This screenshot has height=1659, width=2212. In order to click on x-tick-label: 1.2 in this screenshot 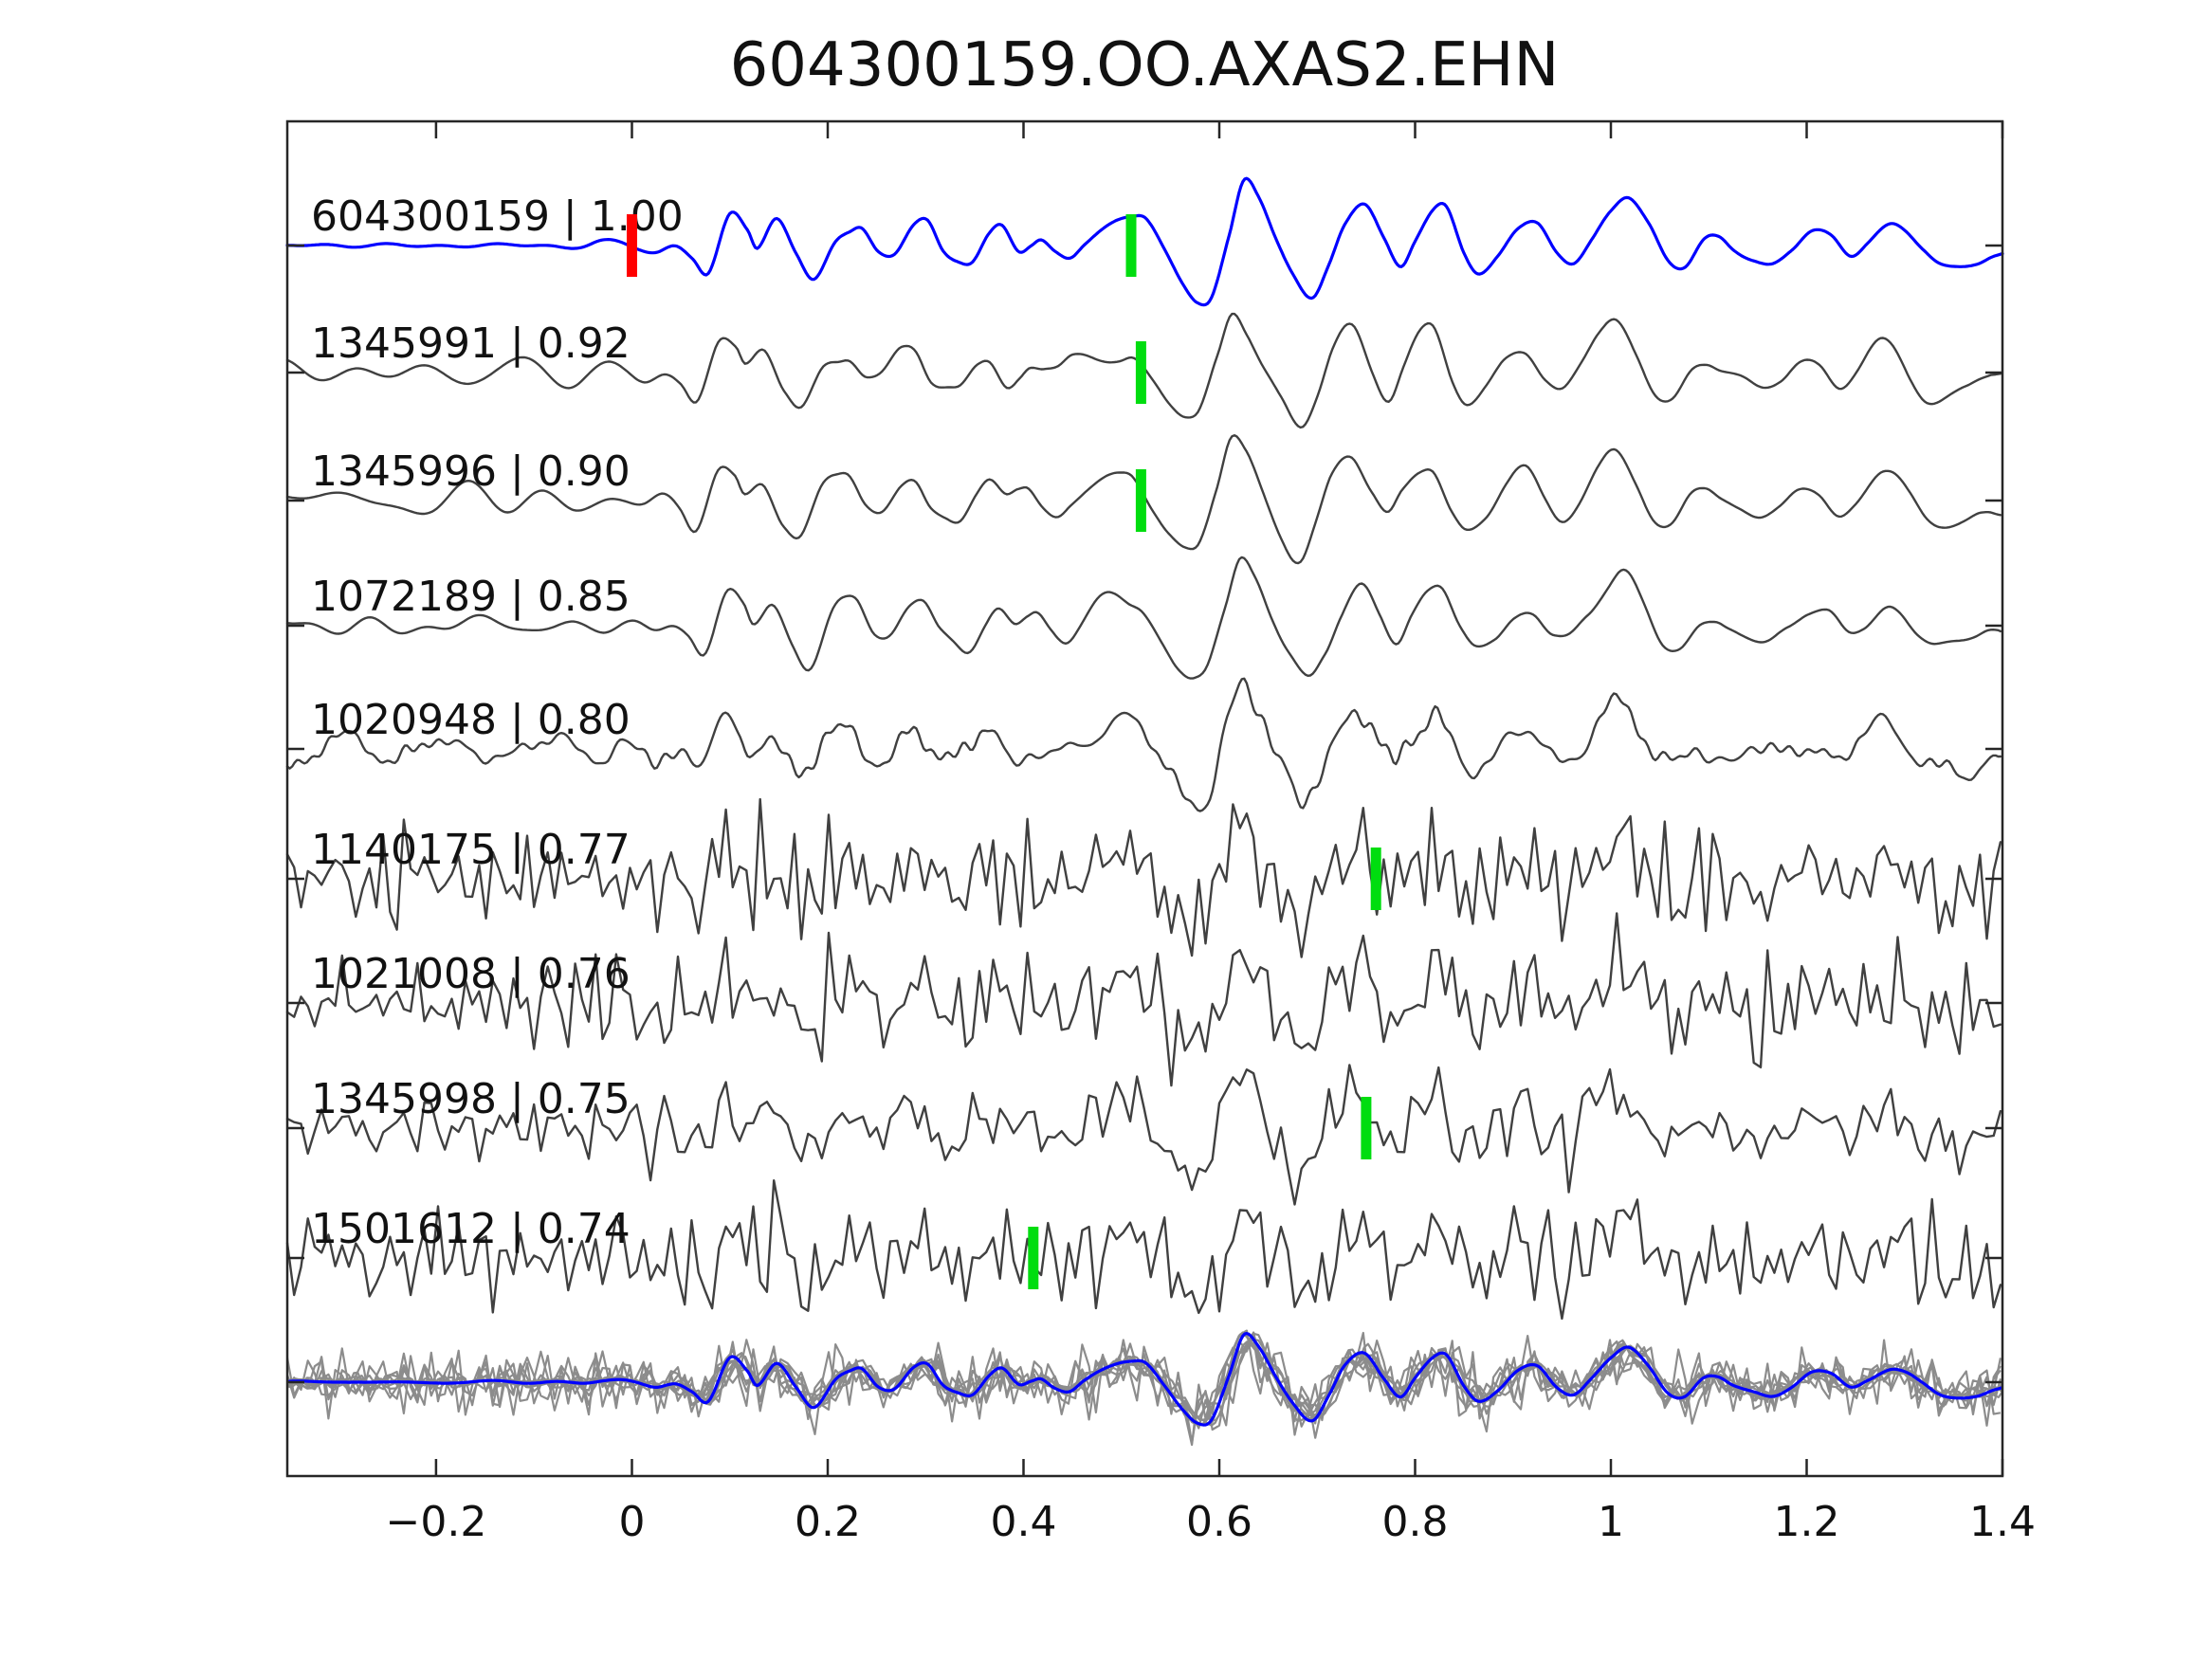, I will do `click(1807, 1522)`.